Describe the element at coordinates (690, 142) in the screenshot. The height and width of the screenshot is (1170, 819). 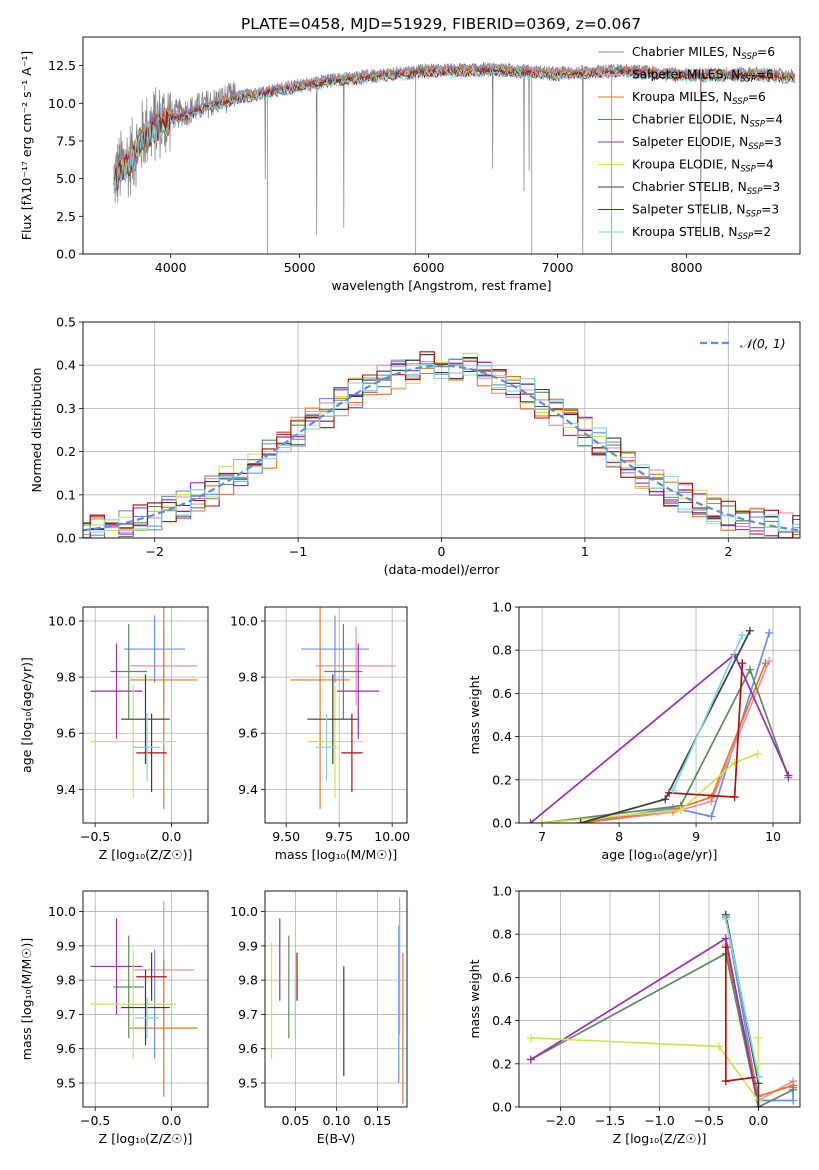
I see `legend-entry-text: Salpeter ELODIE, N` at that location.